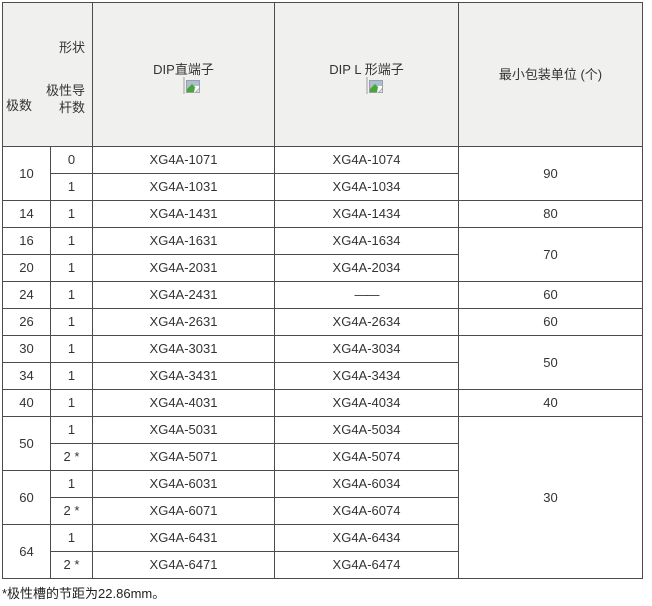 This screenshot has height=606, width=652. I want to click on dip-l-model-cell: XG4A-2634, so click(366, 322).